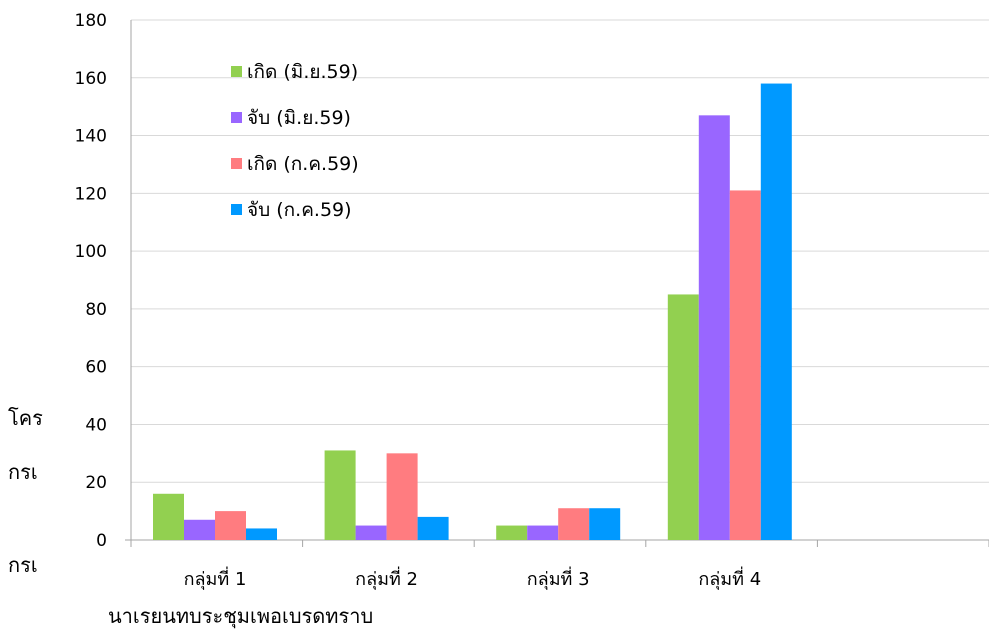  What do you see at coordinates (241, 616) in the screenshot?
I see `background-text-bottom: นาเรยนทบระชุมเพอเบรดทราบ` at bounding box center [241, 616].